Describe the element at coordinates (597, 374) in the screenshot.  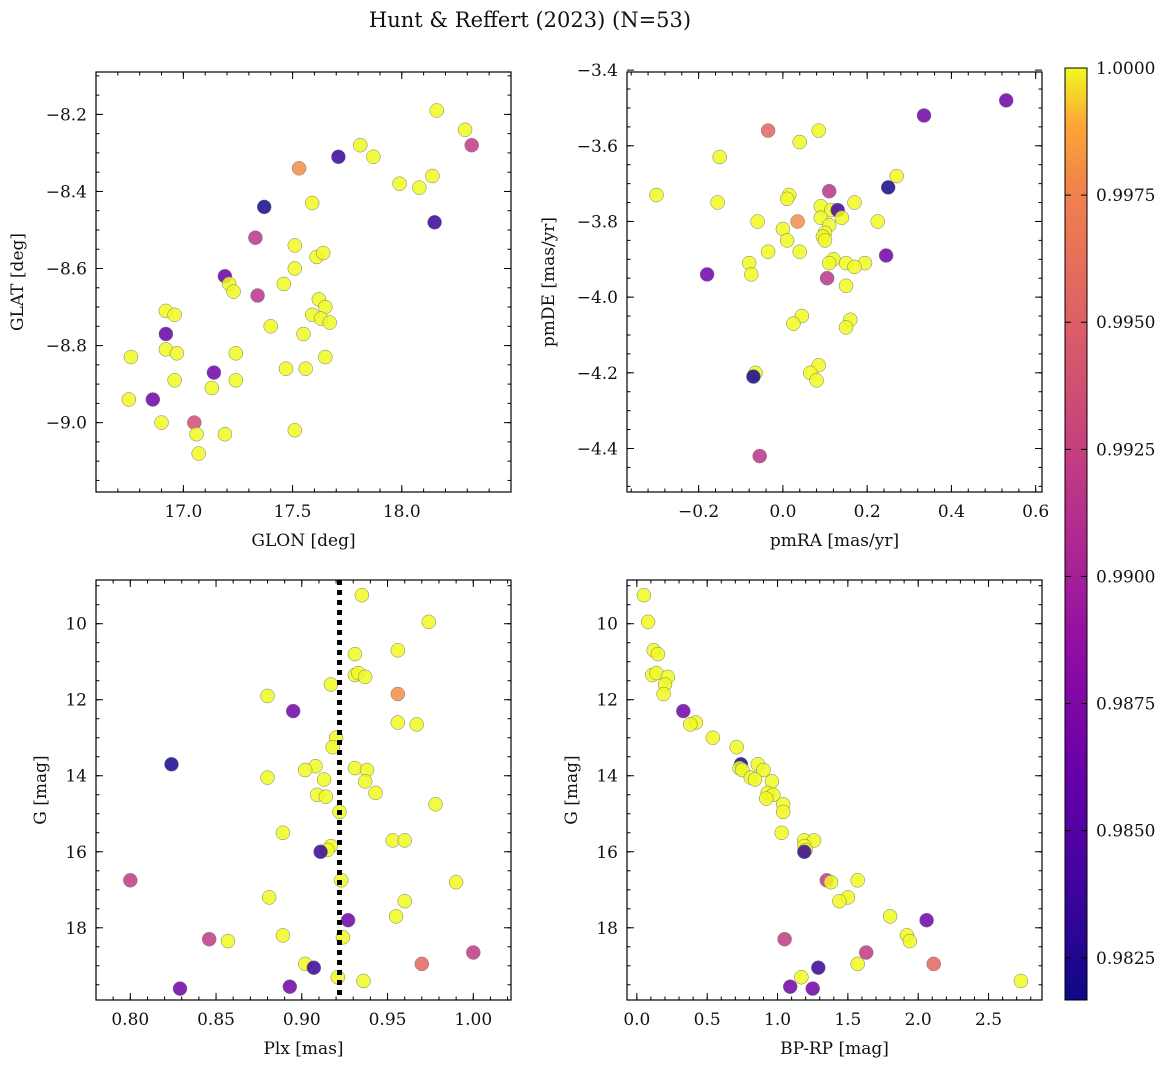
I see `pmra-pmde-ytick-label: −4.2` at that location.